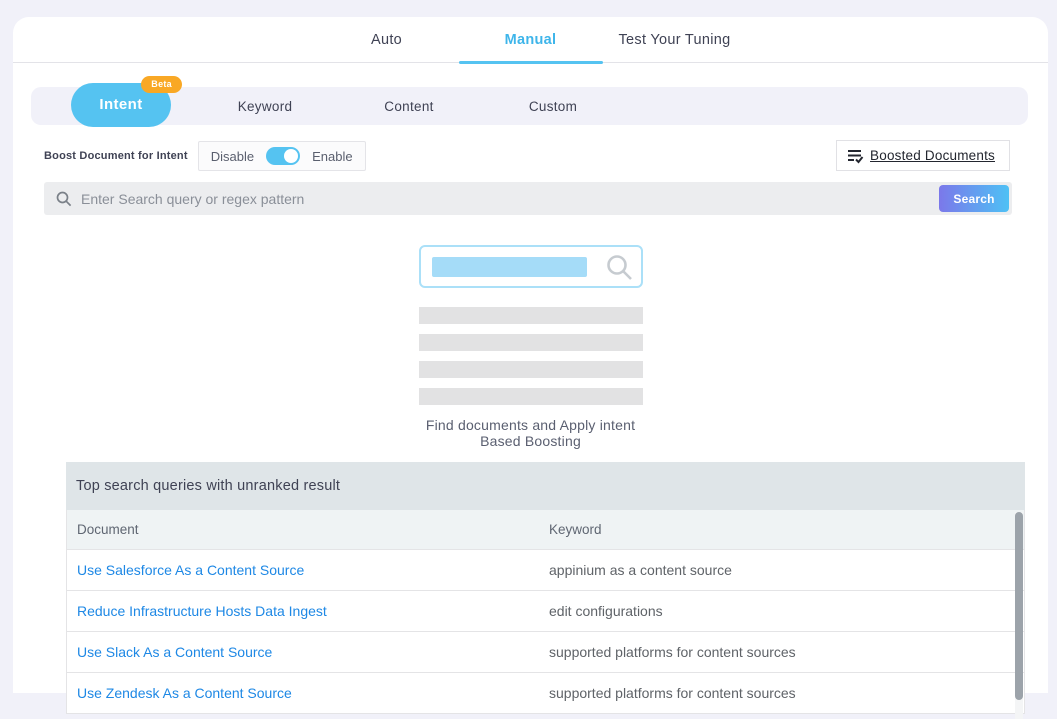  Describe the element at coordinates (108, 529) in the screenshot. I see `column-header-document: Document` at that location.